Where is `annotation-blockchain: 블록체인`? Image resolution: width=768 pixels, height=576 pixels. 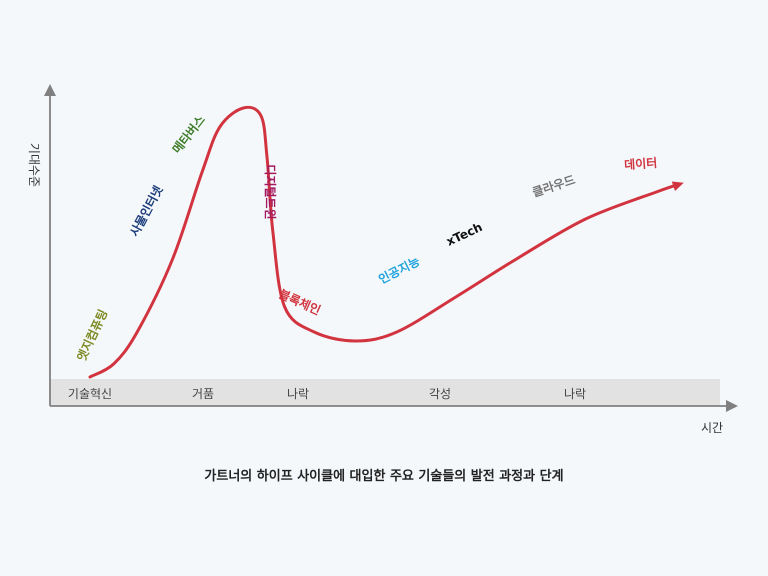
annotation-blockchain: 블록체인 is located at coordinates (300, 302).